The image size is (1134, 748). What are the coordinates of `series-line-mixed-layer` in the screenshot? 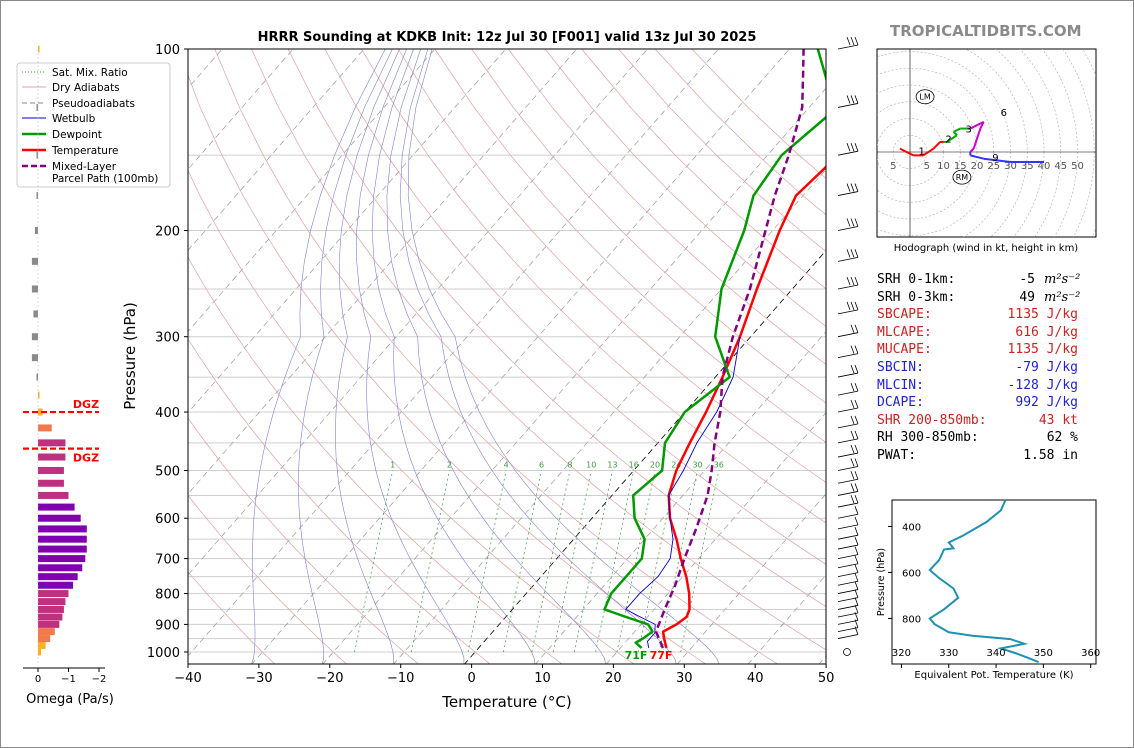 It's located at (729, 349).